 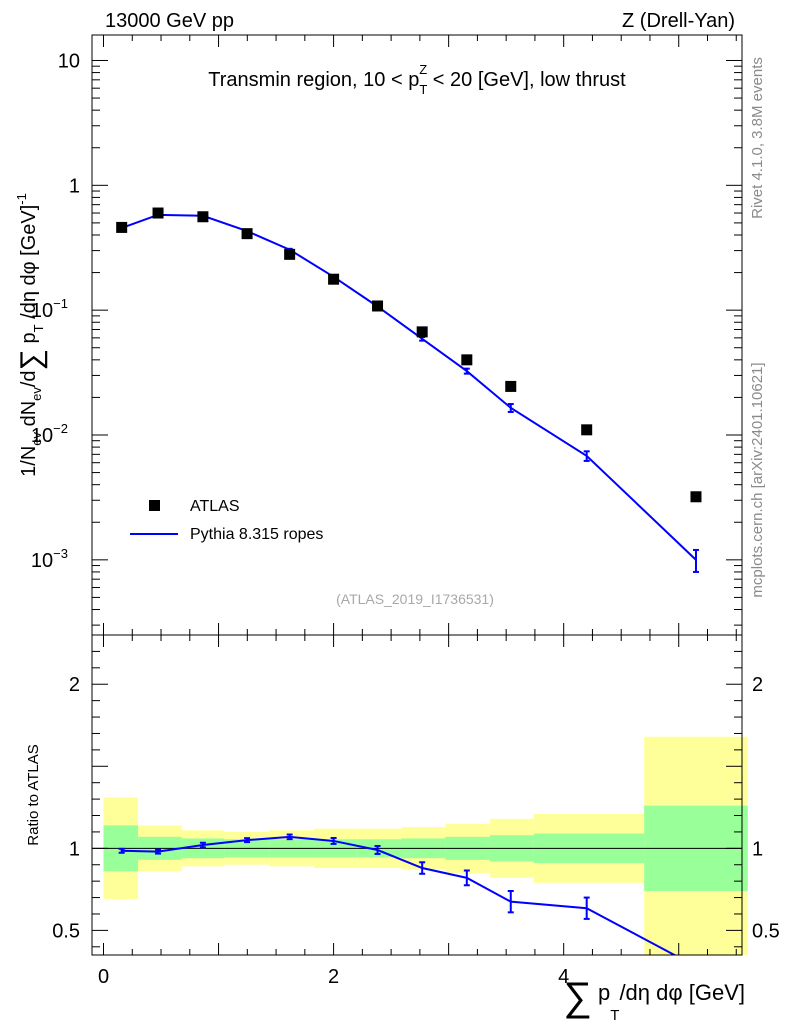 I want to click on ratio-series, so click(x=397, y=894).